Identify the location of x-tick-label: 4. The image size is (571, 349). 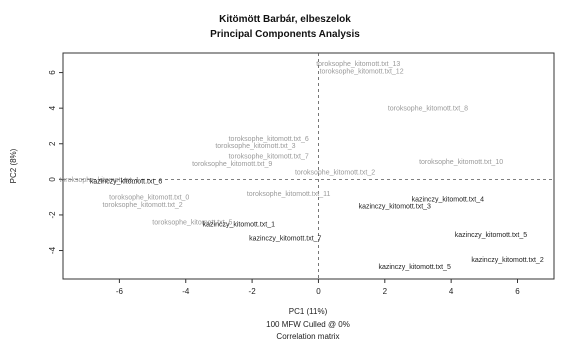
(451, 291).